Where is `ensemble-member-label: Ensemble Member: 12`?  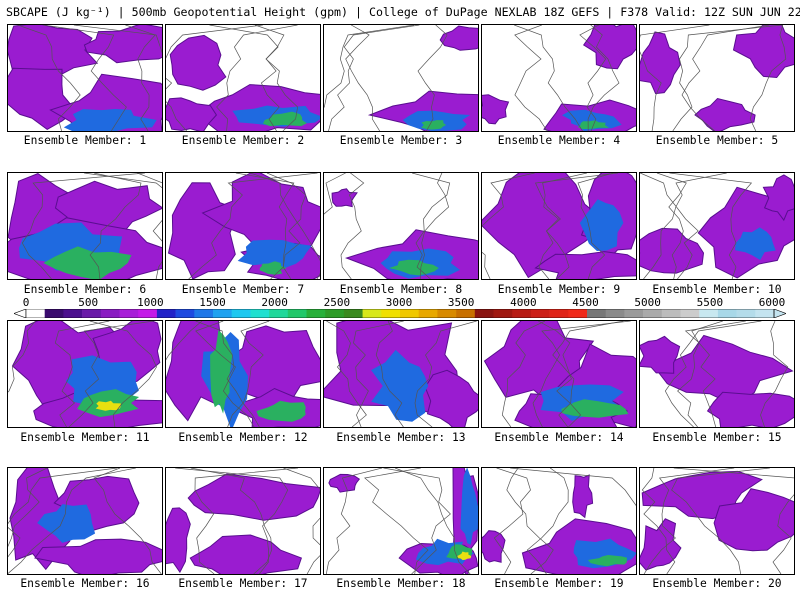 ensemble-member-label: Ensemble Member: 12 is located at coordinates (243, 437).